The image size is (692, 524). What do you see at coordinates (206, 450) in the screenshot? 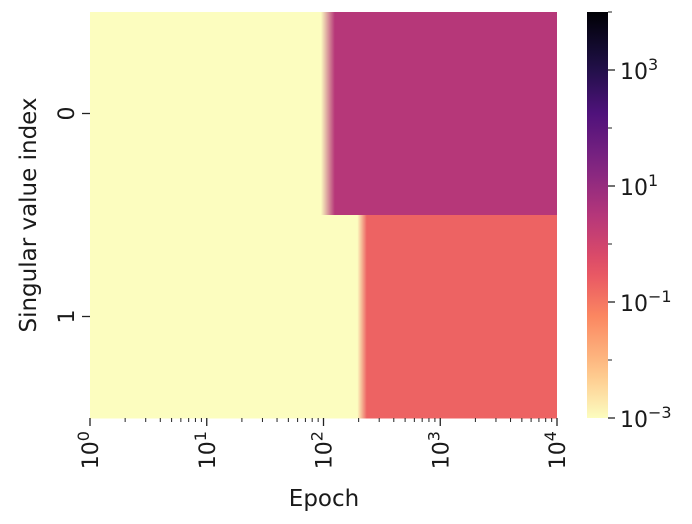
I see `x-tick-label: 101` at bounding box center [206, 450].